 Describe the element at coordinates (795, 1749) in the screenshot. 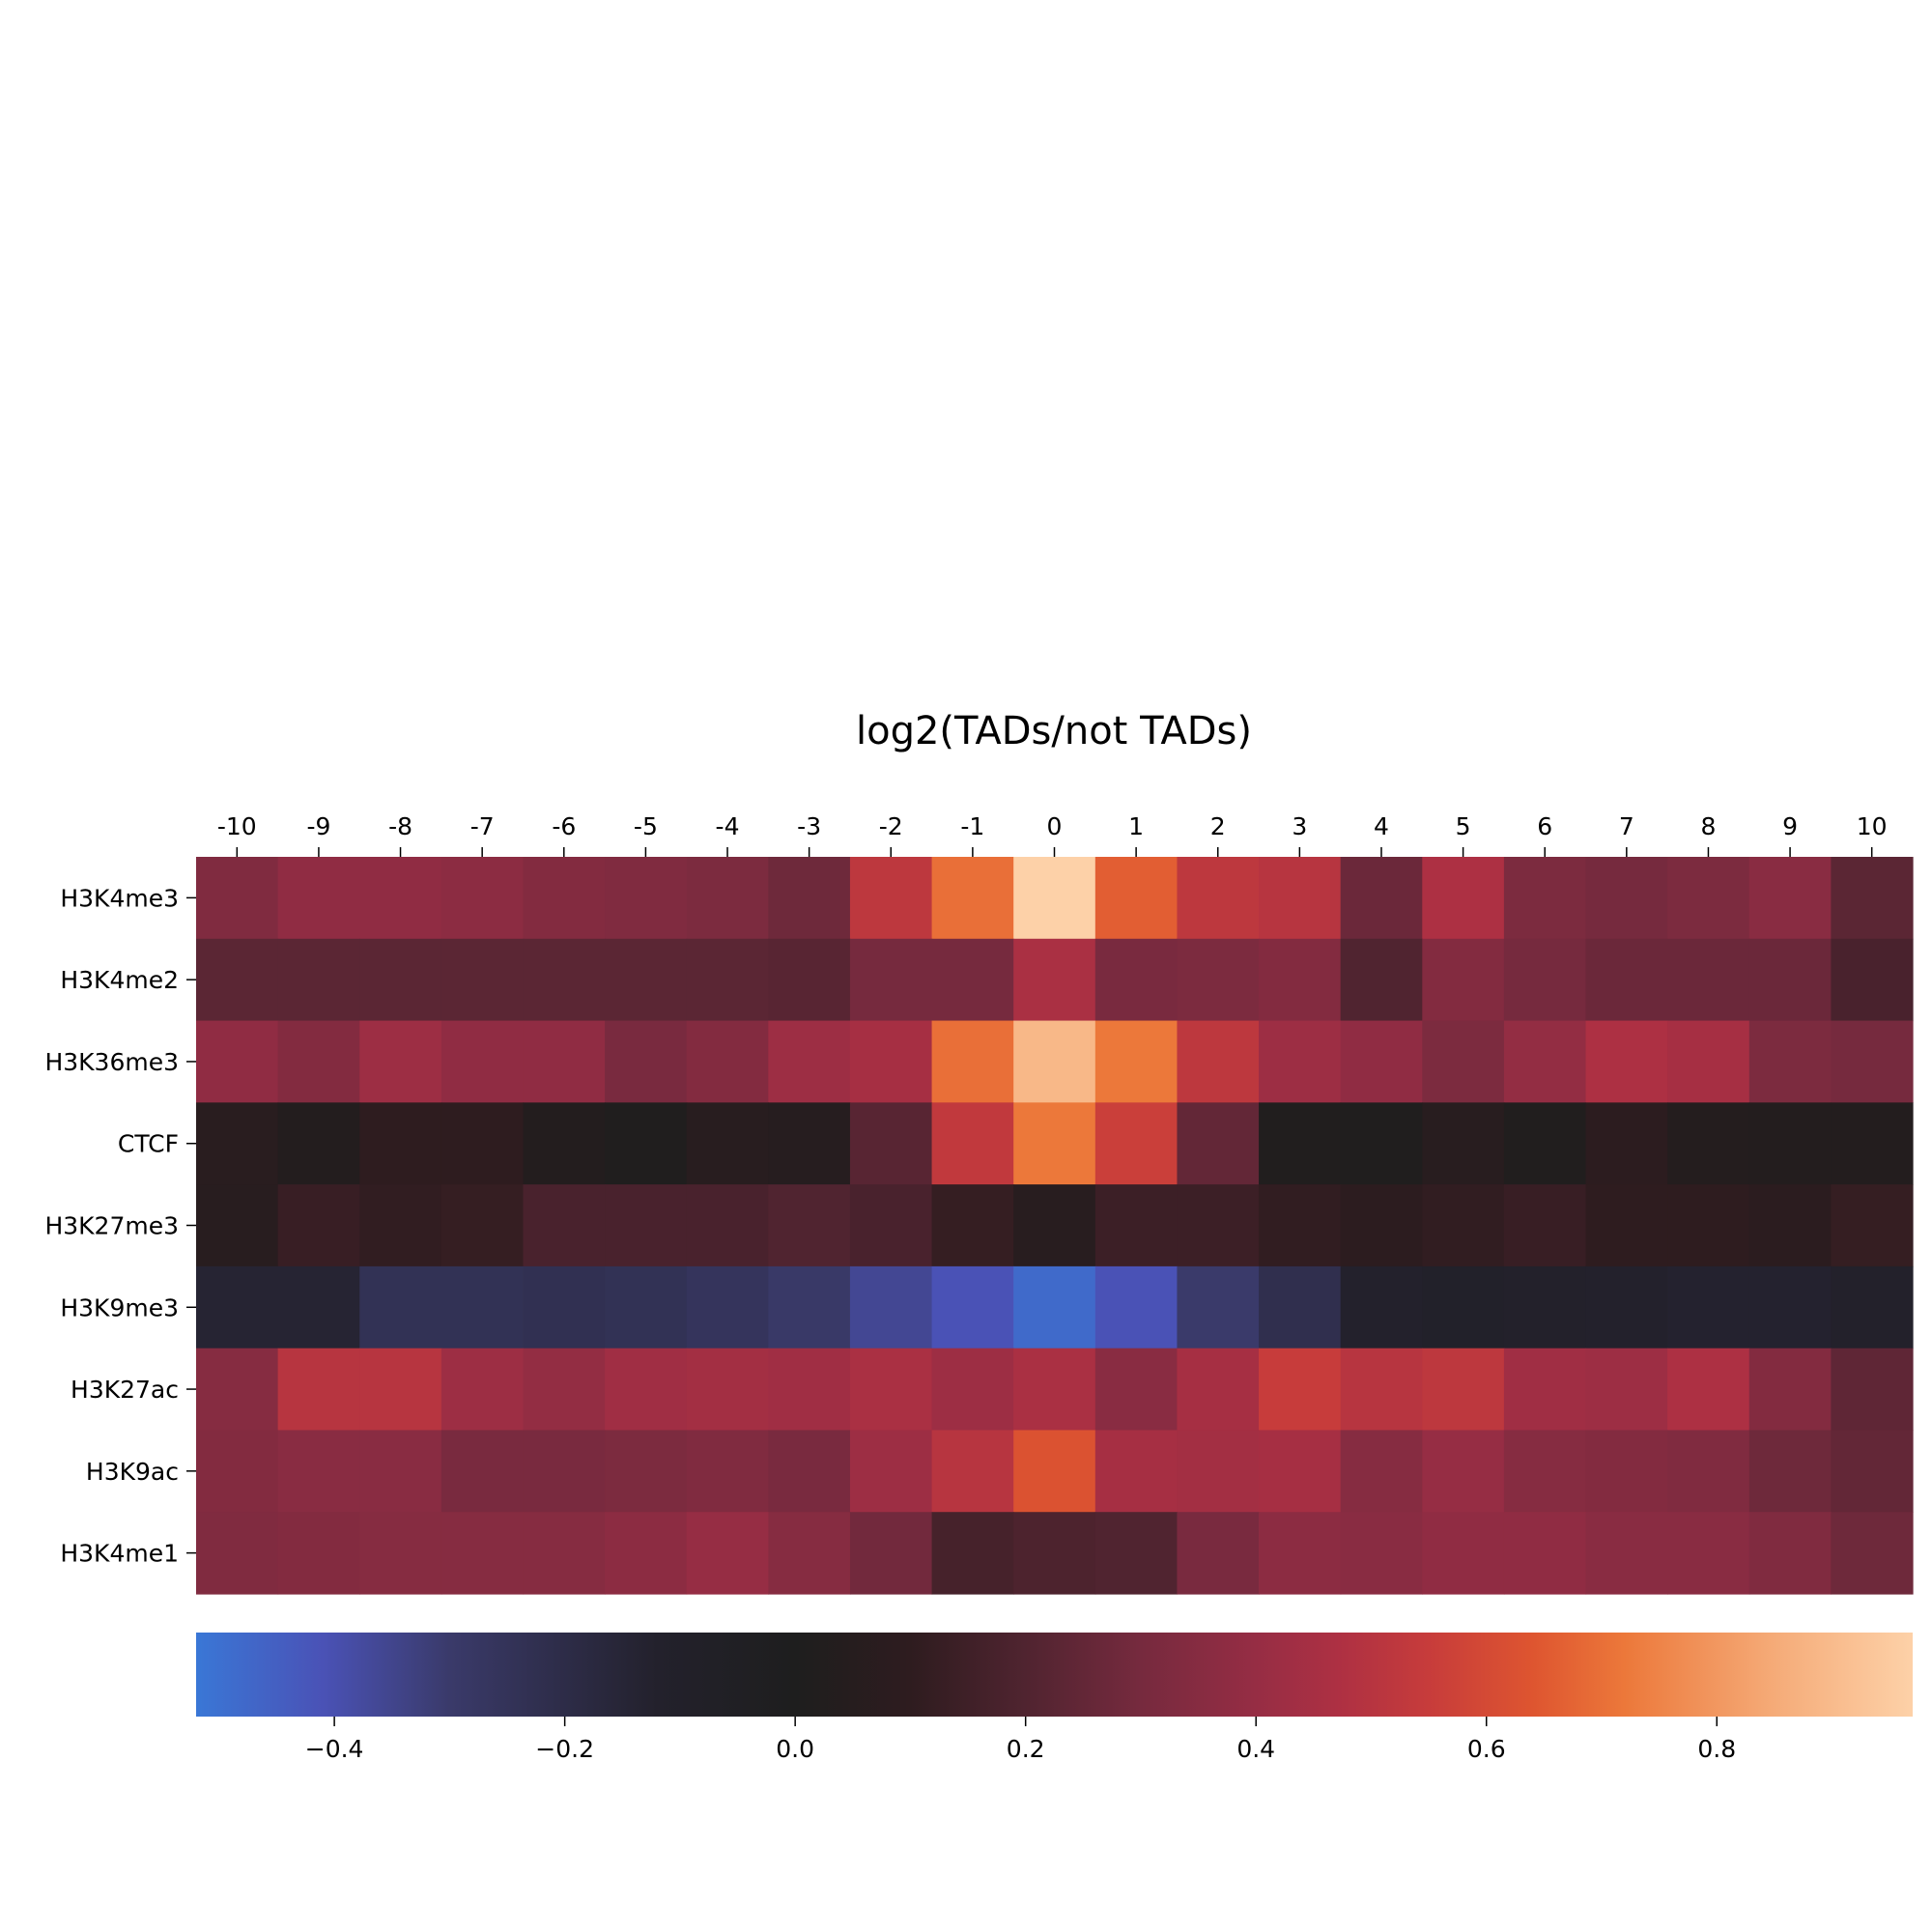

I see `colorbar-tick-label: 0.0` at that location.